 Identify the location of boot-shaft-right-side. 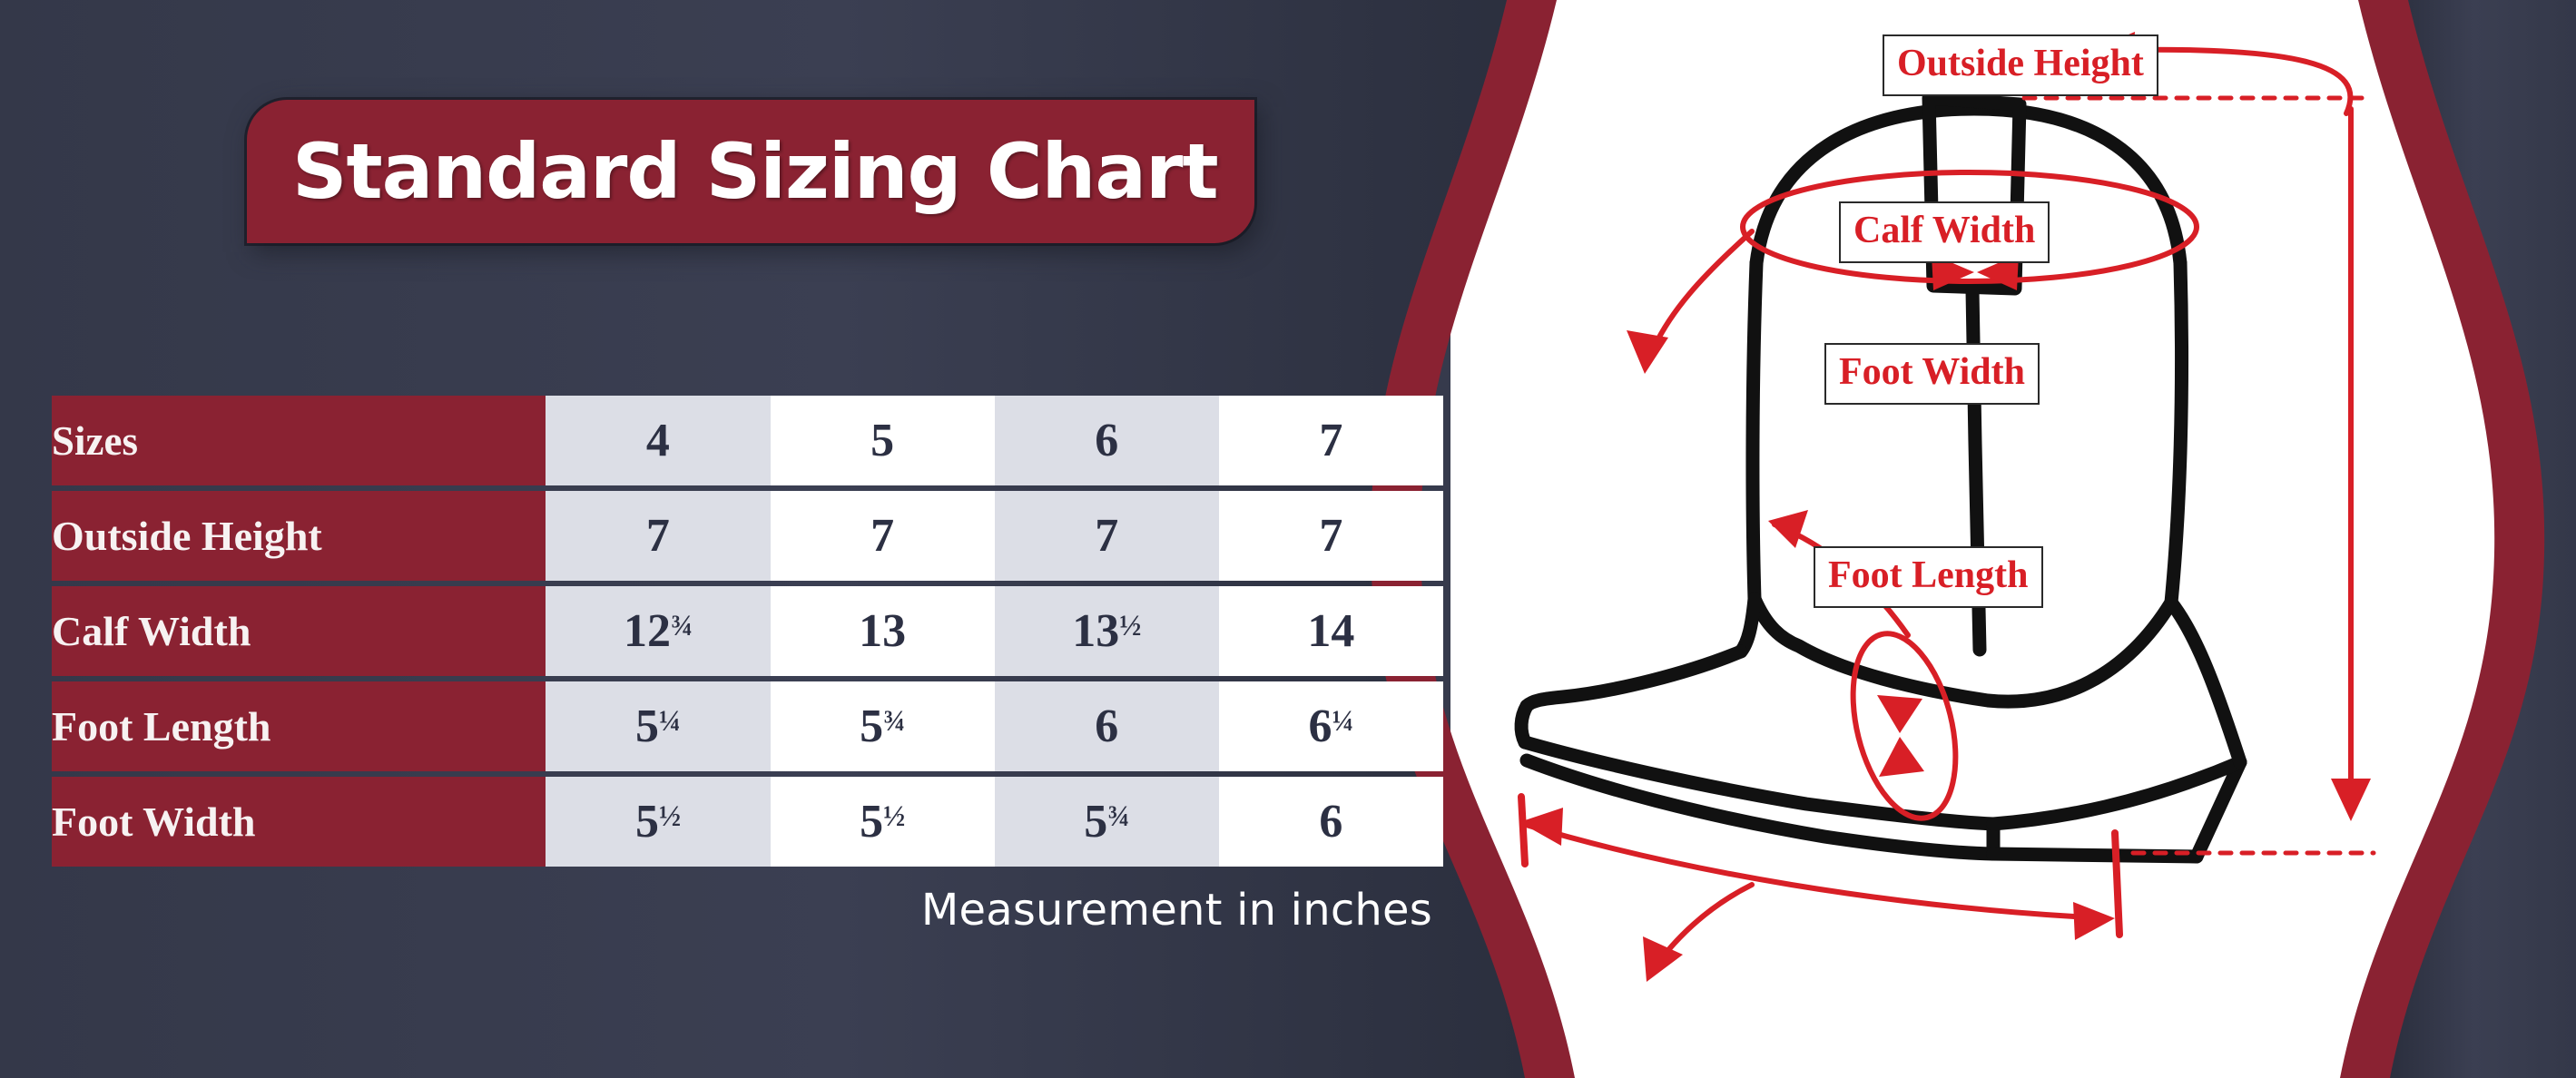
(2176, 433).